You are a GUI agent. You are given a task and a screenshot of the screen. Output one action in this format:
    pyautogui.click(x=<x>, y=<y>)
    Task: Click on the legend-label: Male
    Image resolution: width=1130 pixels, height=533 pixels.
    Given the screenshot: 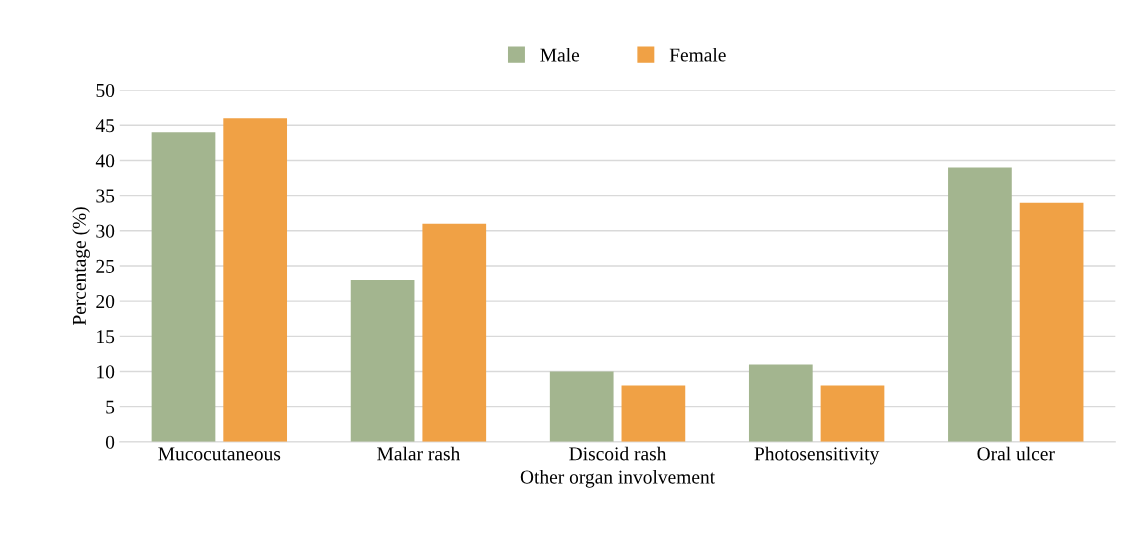 What is the action you would take?
    pyautogui.click(x=560, y=54)
    